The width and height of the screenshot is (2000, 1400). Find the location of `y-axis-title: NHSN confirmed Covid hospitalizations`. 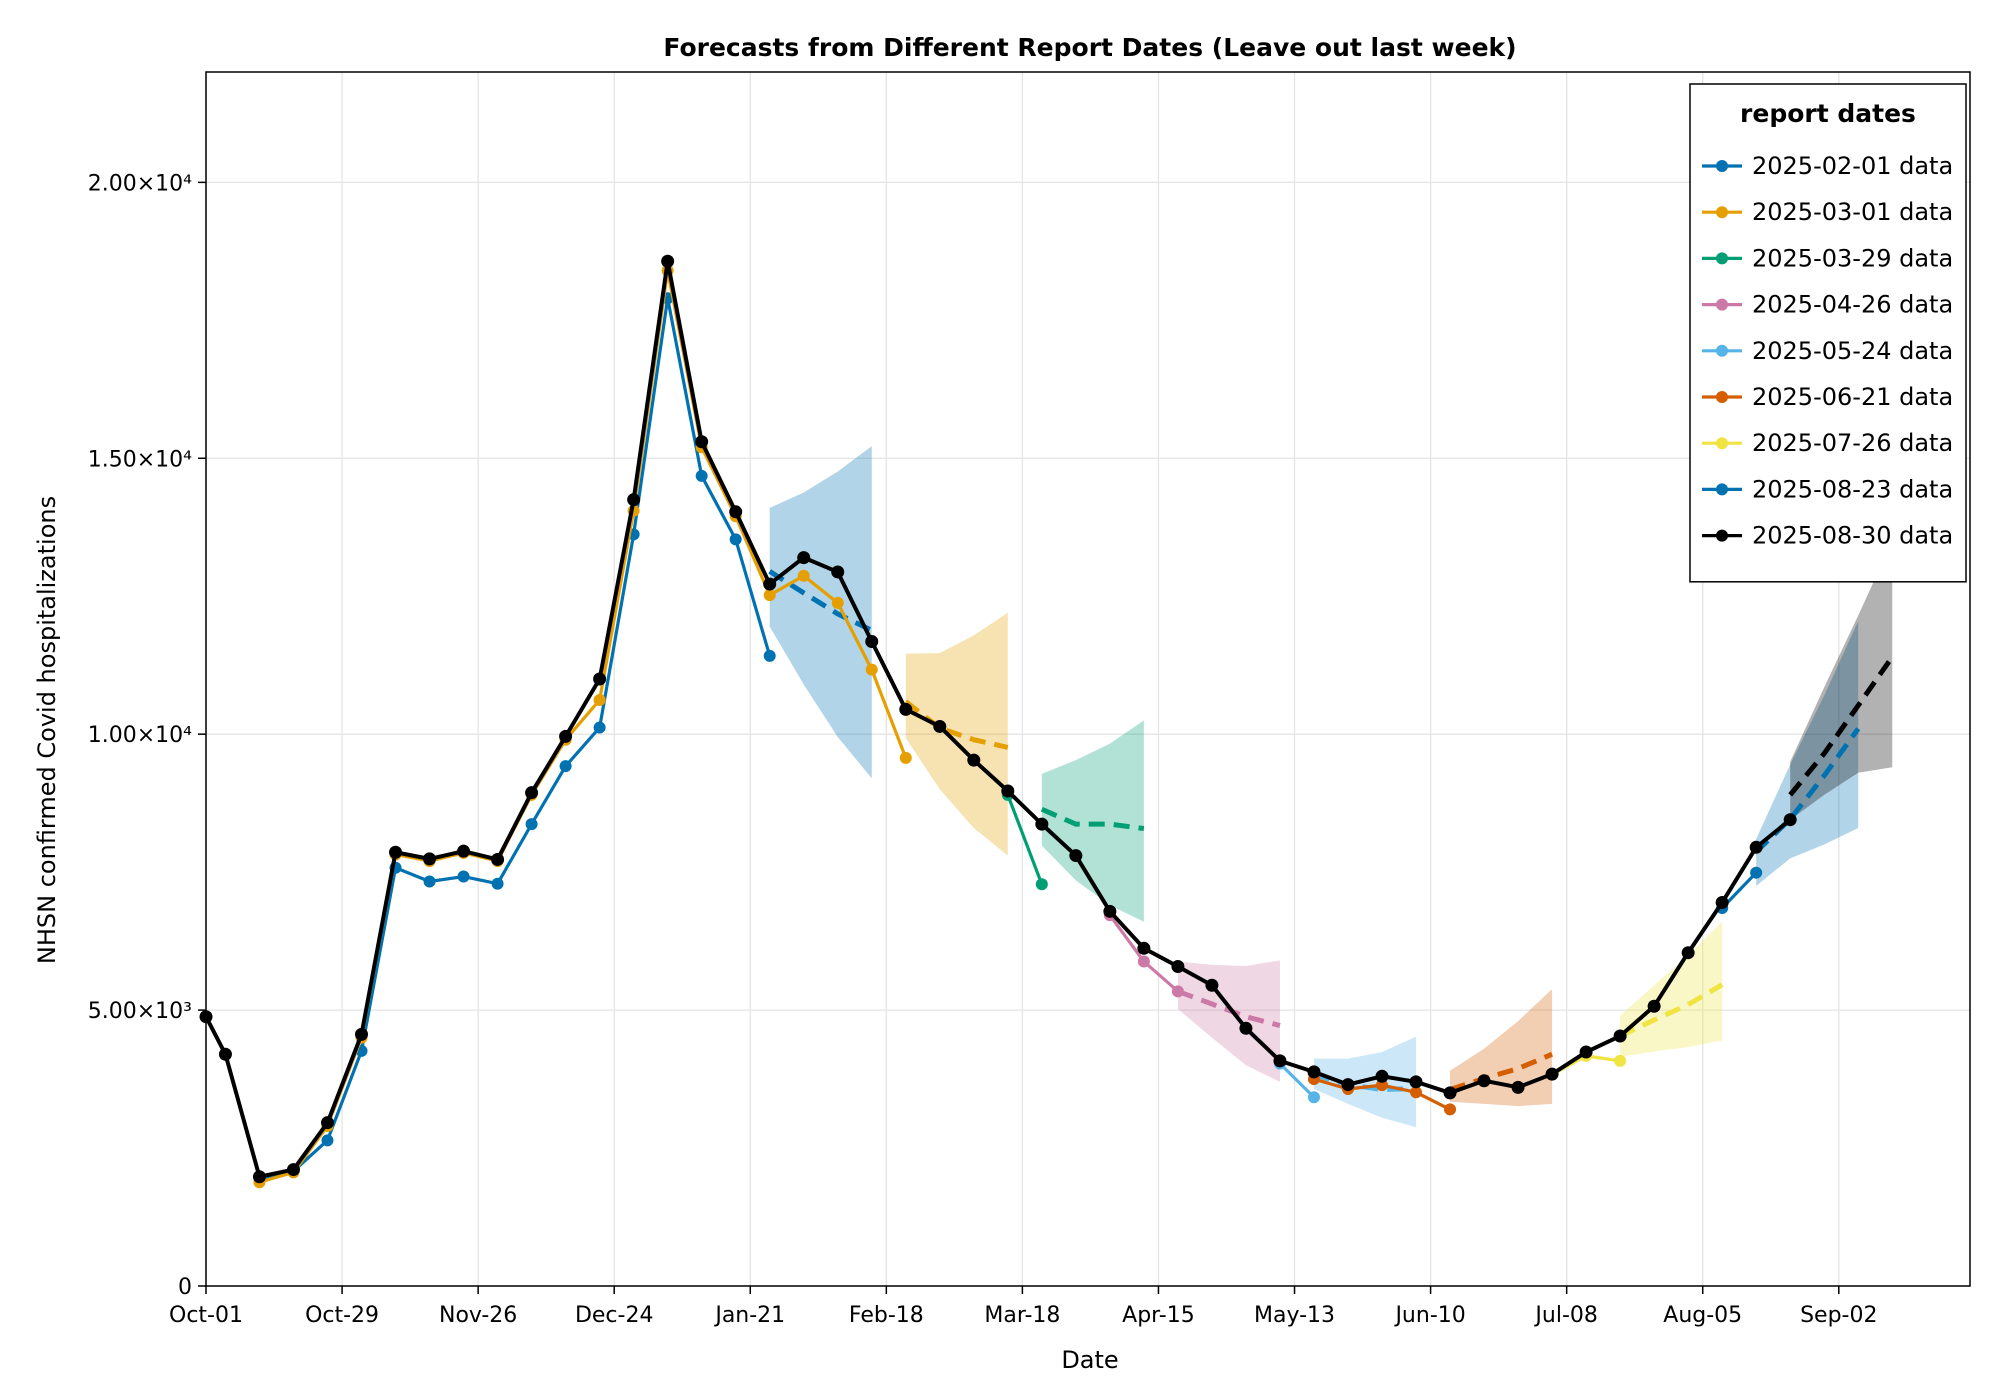

y-axis-title: NHSN confirmed Covid hospitalizations is located at coordinates (47, 730).